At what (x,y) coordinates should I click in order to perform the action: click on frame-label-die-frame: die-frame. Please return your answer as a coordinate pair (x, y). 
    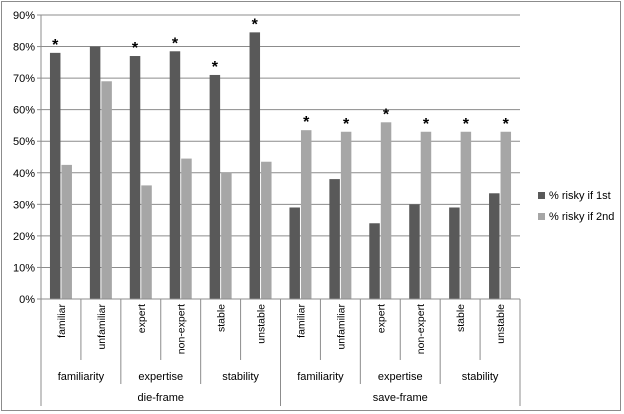
    Looking at the image, I should click on (161, 398).